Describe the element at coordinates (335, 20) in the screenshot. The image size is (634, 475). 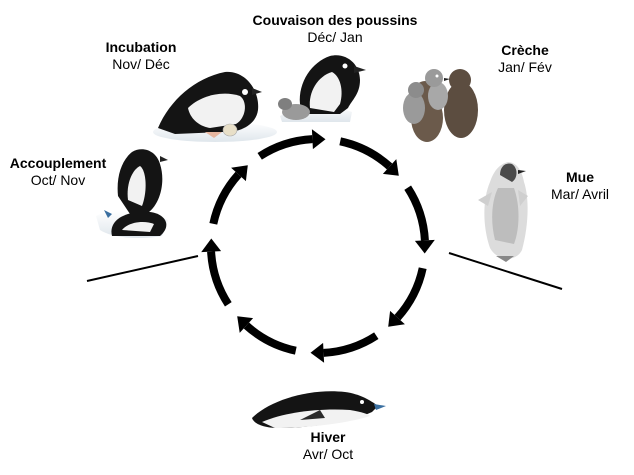
I see `stage-label-couvaison: Couvaison des poussins` at that location.